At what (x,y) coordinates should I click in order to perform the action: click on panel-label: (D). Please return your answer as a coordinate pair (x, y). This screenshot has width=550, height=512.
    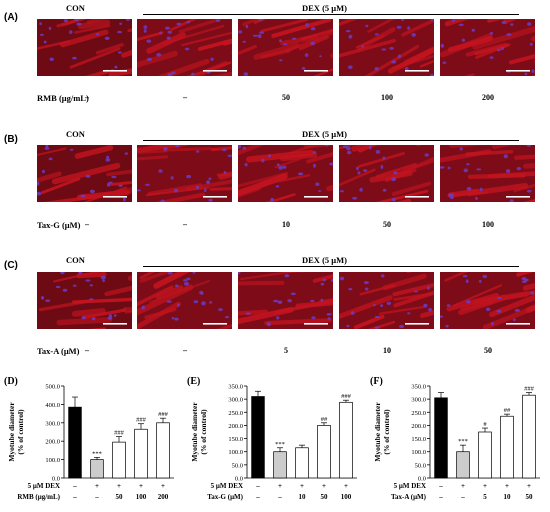
    Looking at the image, I should click on (11, 381).